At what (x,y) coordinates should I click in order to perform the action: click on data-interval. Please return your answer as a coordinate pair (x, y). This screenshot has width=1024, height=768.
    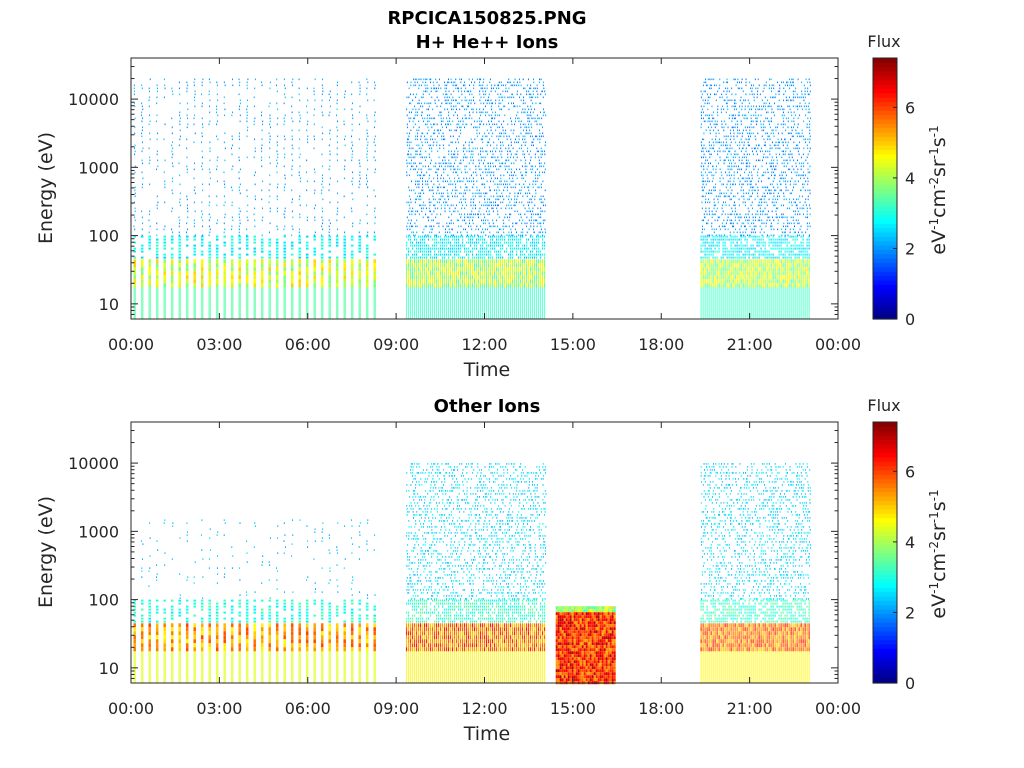
    Looking at the image, I should click on (254, 198).